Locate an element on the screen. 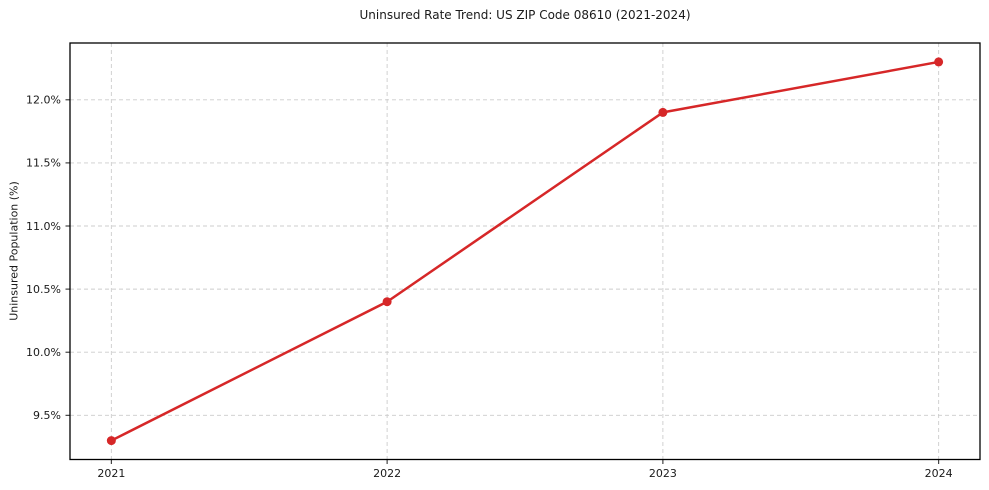 The width and height of the screenshot is (989, 490). y-tick-label: 10.0% is located at coordinates (43, 352).